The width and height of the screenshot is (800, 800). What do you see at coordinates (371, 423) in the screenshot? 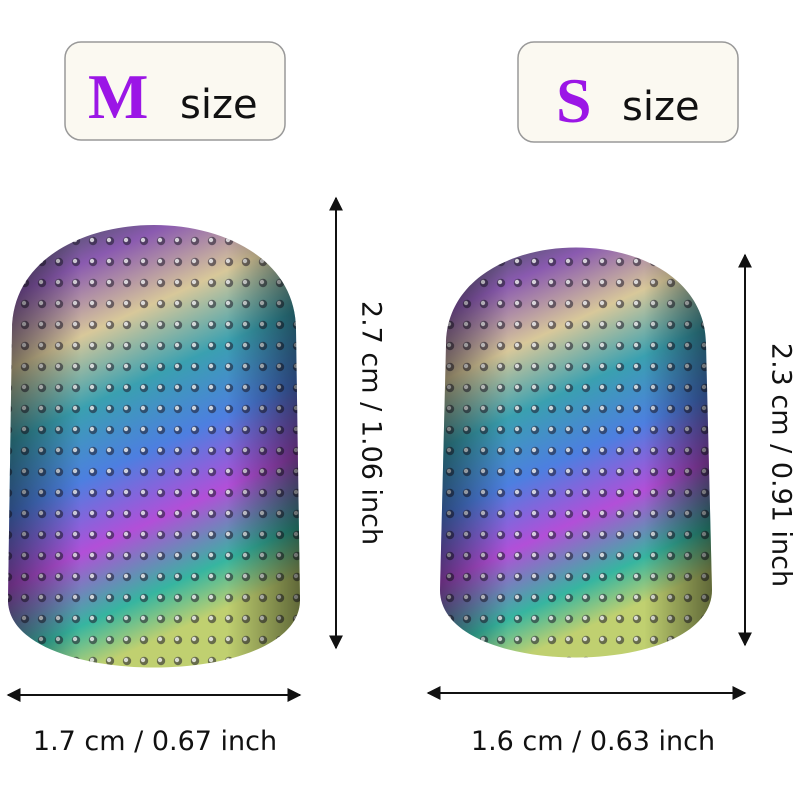
I see `height-label: 2.7 cm / 1.06 inch` at bounding box center [371, 423].